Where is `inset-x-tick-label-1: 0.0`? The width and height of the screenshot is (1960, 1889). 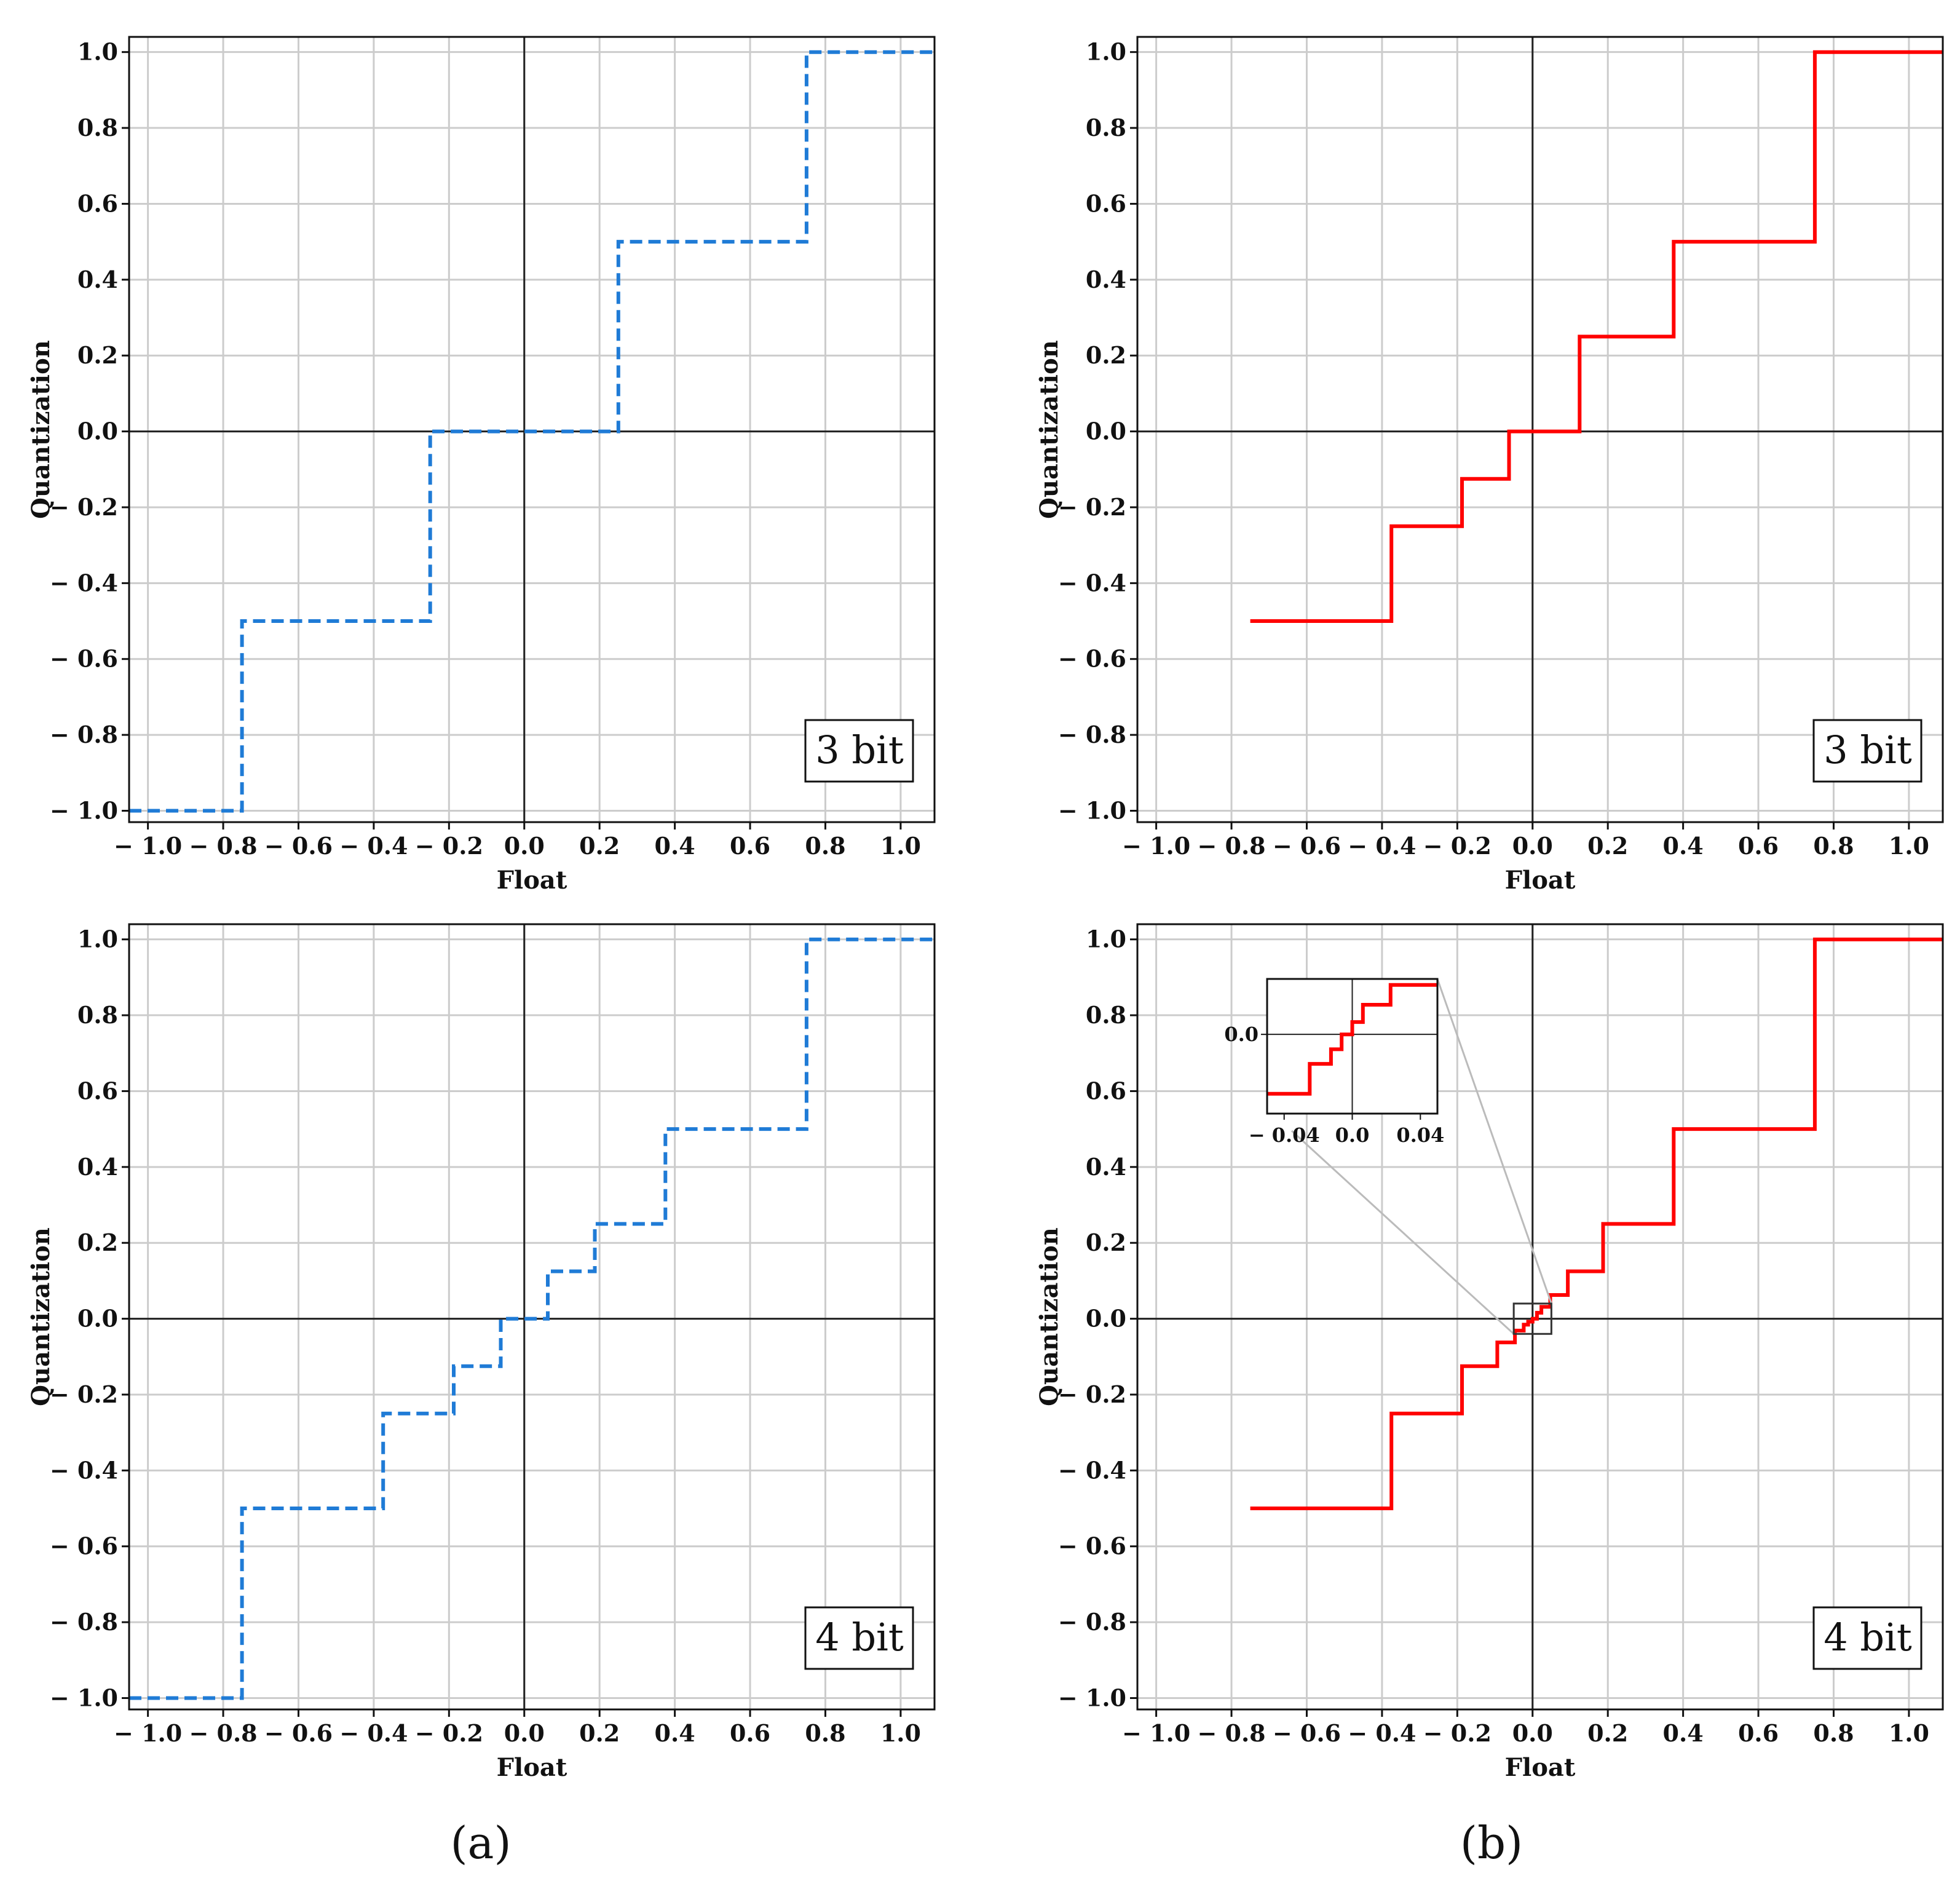
inset-x-tick-label-1: 0.0 is located at coordinates (1352, 1135).